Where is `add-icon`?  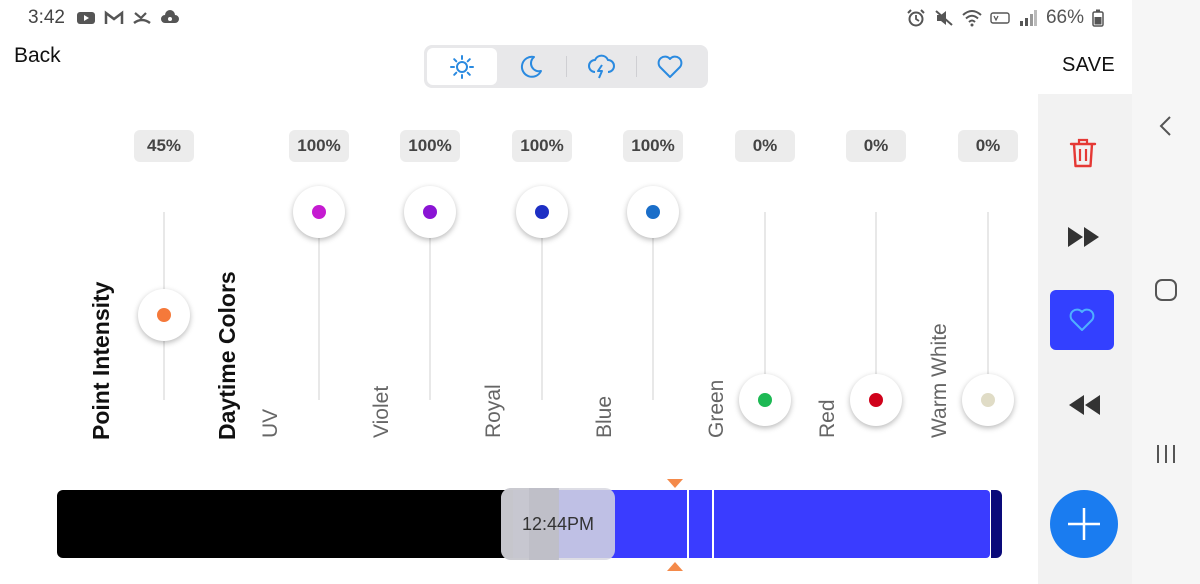
add-icon is located at coordinates (1084, 524).